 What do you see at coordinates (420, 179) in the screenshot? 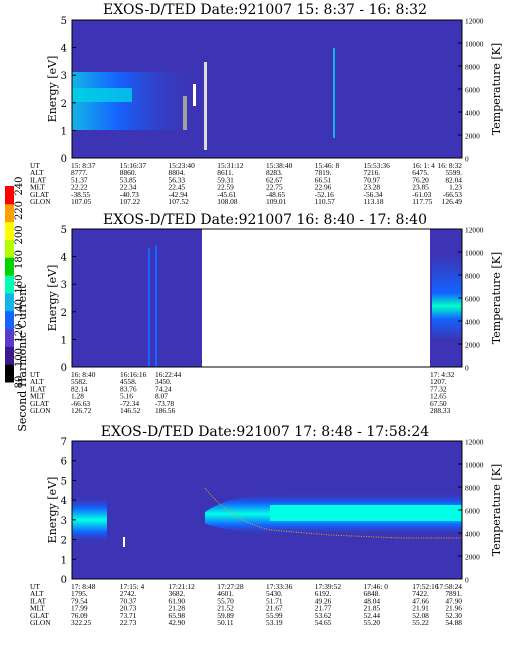
I see `ephemeris-value: 76.20` at bounding box center [420, 179].